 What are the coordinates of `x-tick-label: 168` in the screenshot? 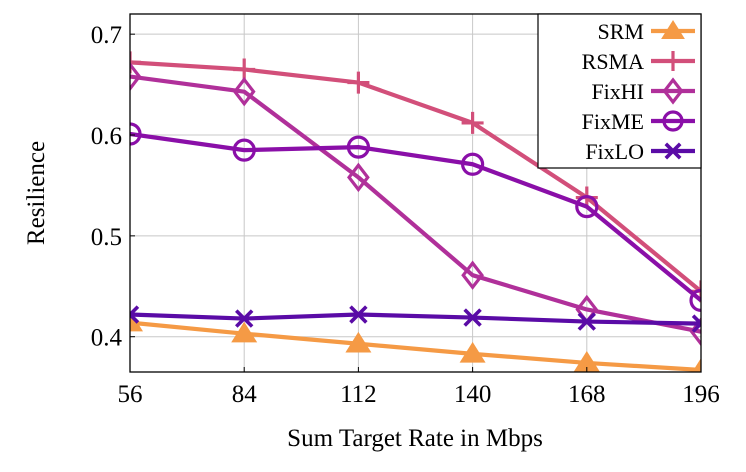 It's located at (587, 394).